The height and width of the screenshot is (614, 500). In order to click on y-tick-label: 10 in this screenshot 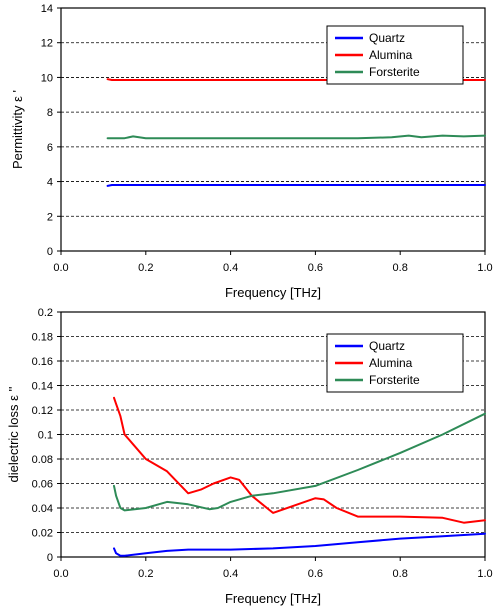, I will do `click(47, 78)`.